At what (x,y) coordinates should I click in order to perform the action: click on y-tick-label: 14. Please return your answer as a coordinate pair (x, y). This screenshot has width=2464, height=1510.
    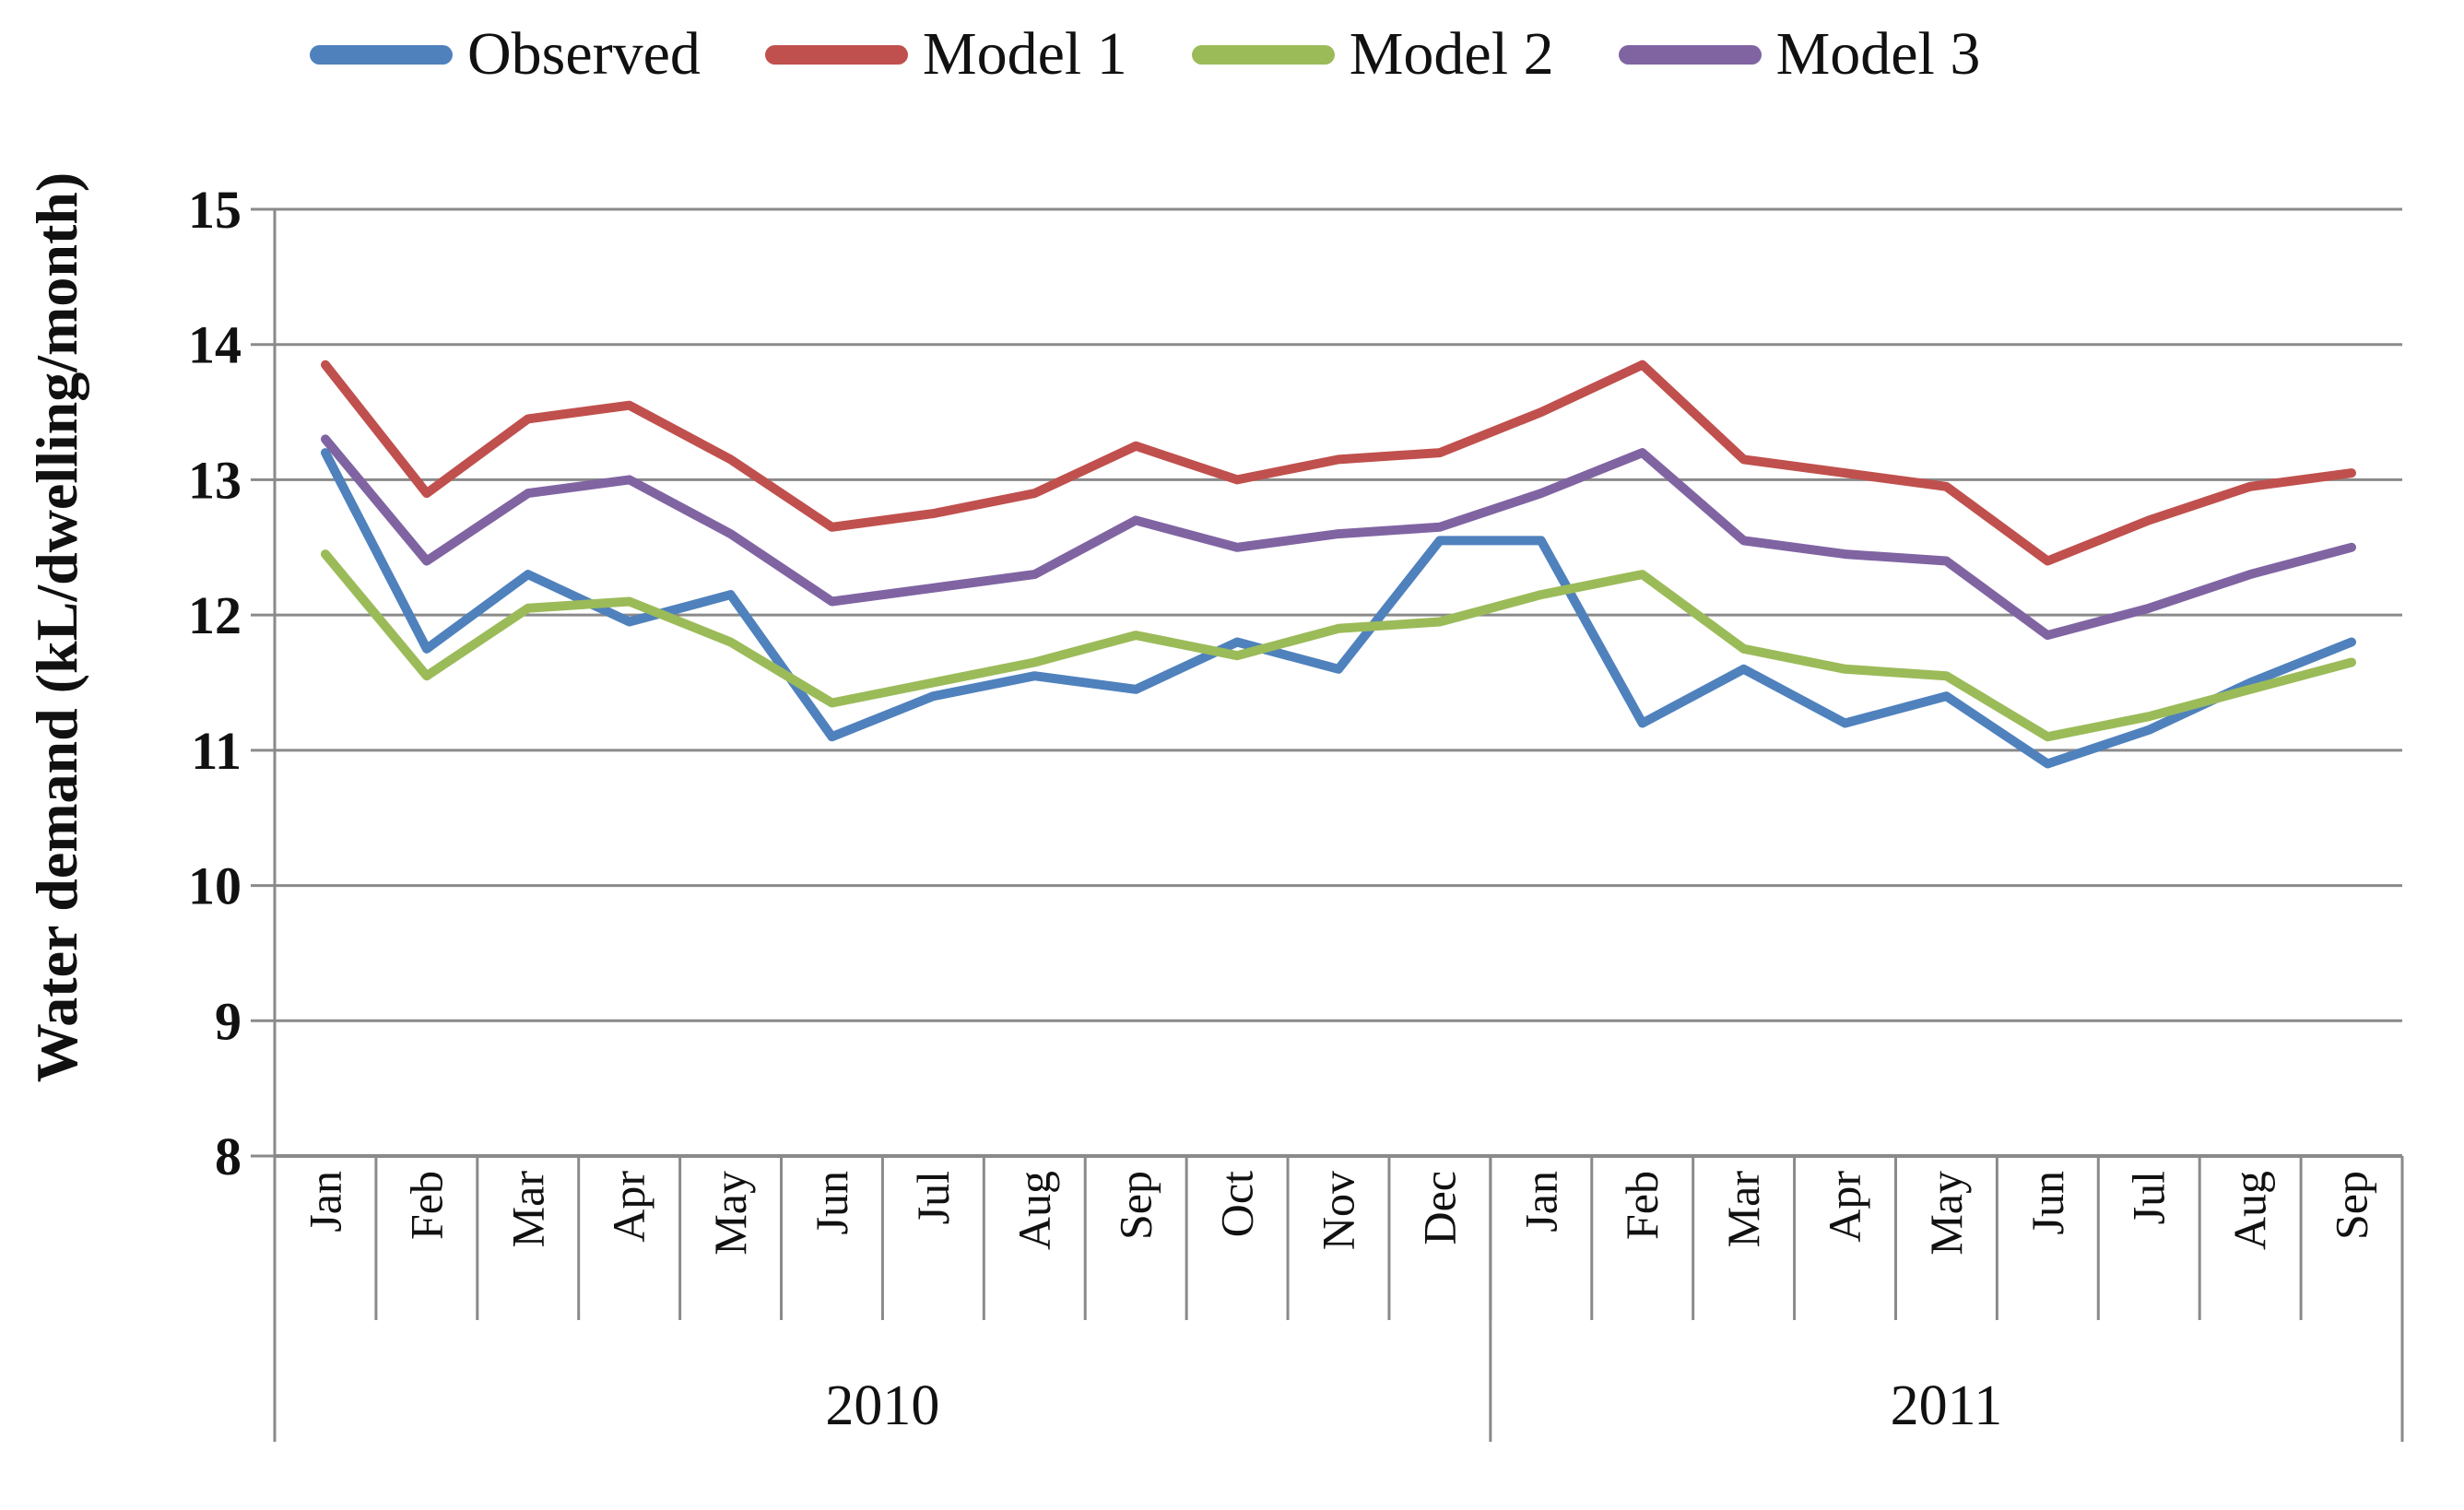
    Looking at the image, I should click on (215, 345).